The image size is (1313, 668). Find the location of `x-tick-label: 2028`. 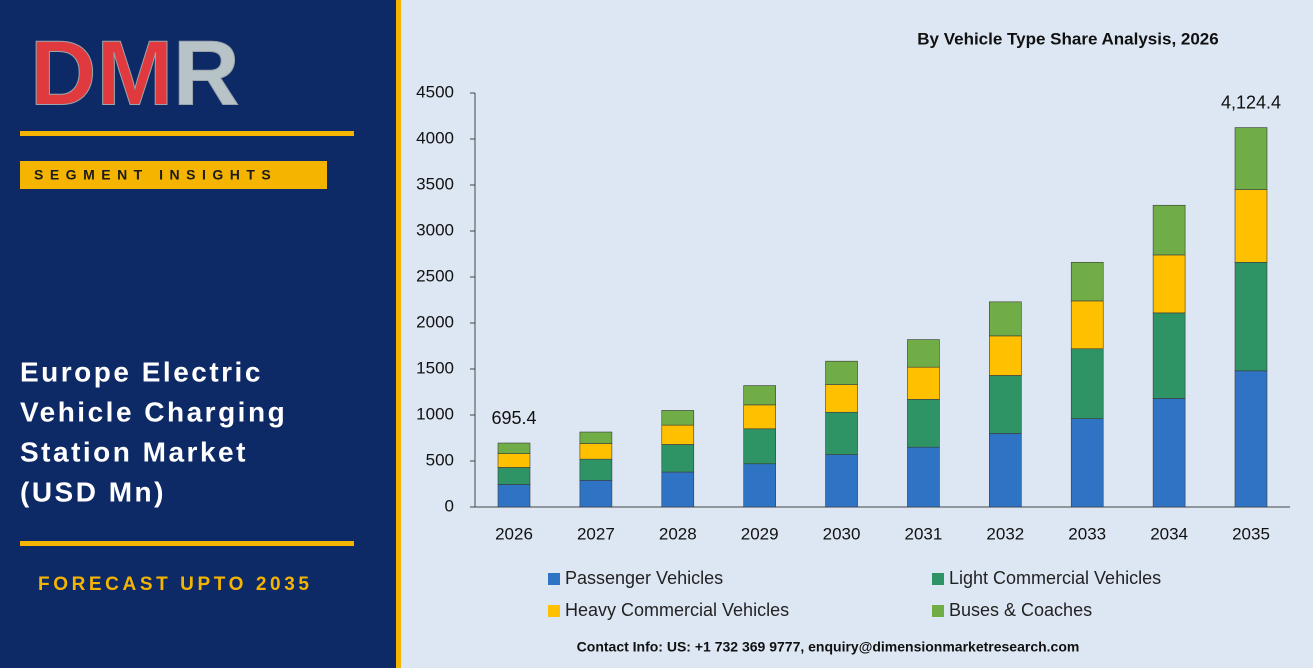

x-tick-label: 2028 is located at coordinates (678, 533).